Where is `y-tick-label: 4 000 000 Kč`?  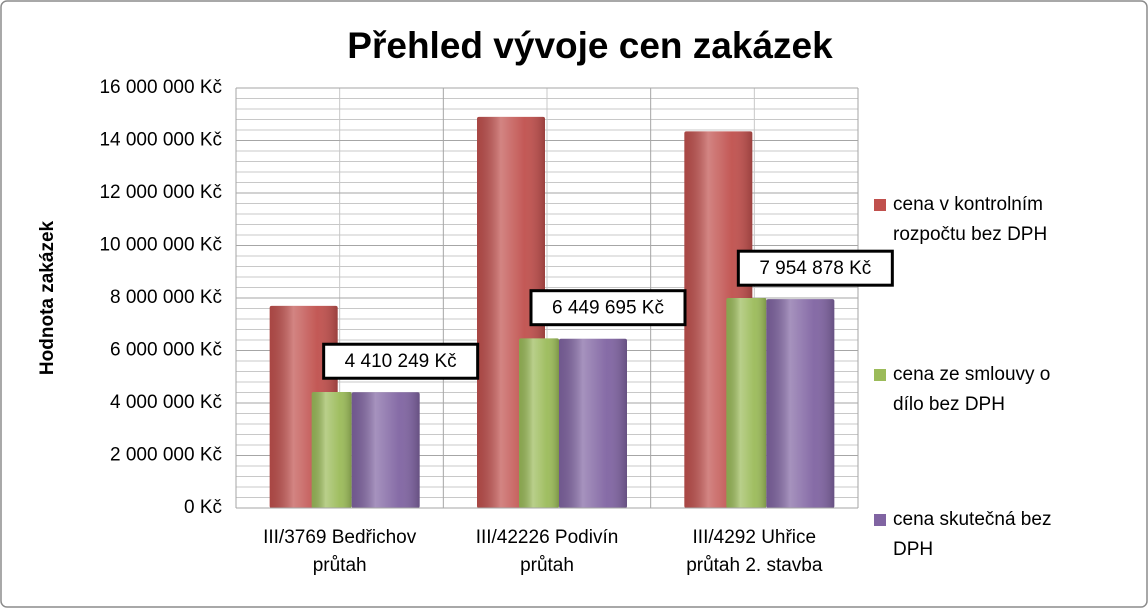 y-tick-label: 4 000 000 Kč is located at coordinates (166, 402).